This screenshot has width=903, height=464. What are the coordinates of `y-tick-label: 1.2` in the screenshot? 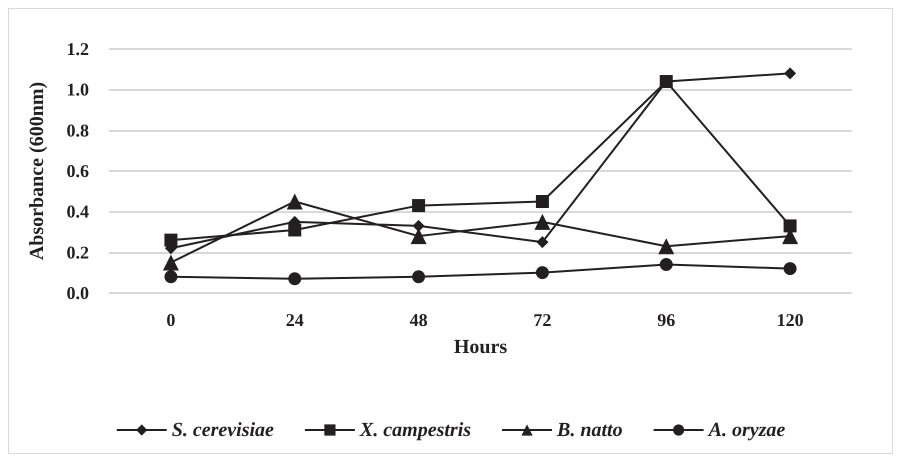 It's located at (77, 49).